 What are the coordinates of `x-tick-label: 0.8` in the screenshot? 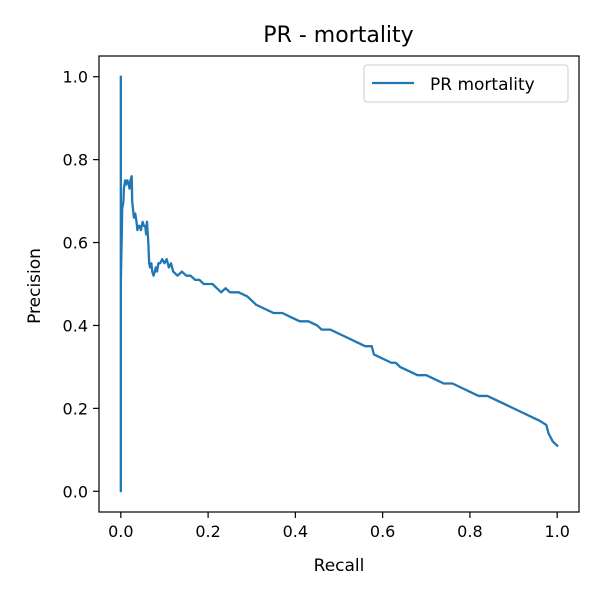 It's located at (469, 531).